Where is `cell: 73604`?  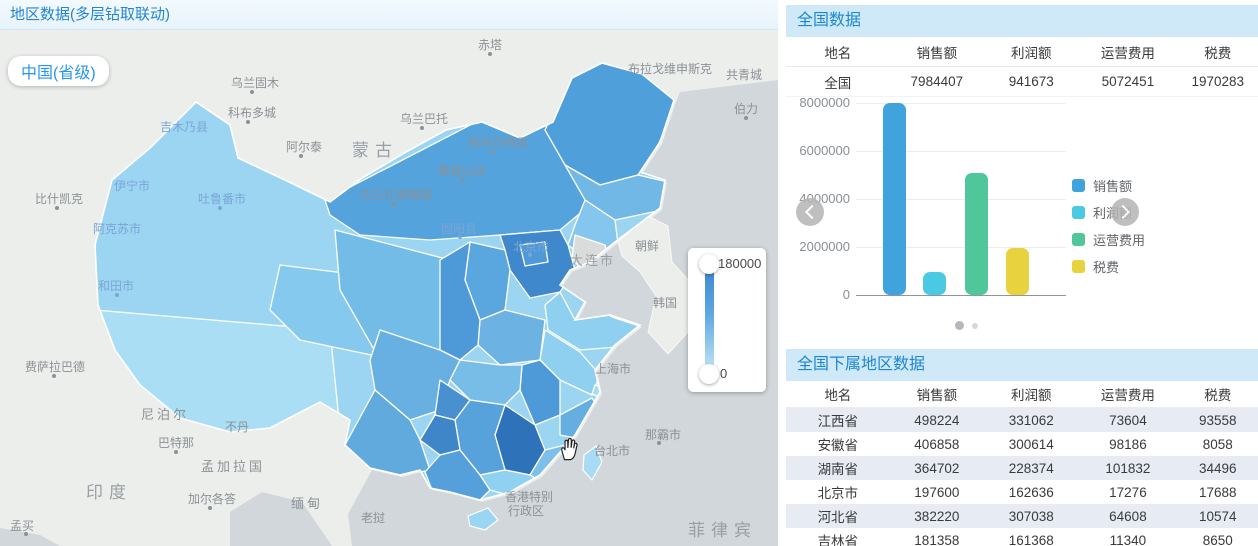
cell: 73604 is located at coordinates (1128, 419).